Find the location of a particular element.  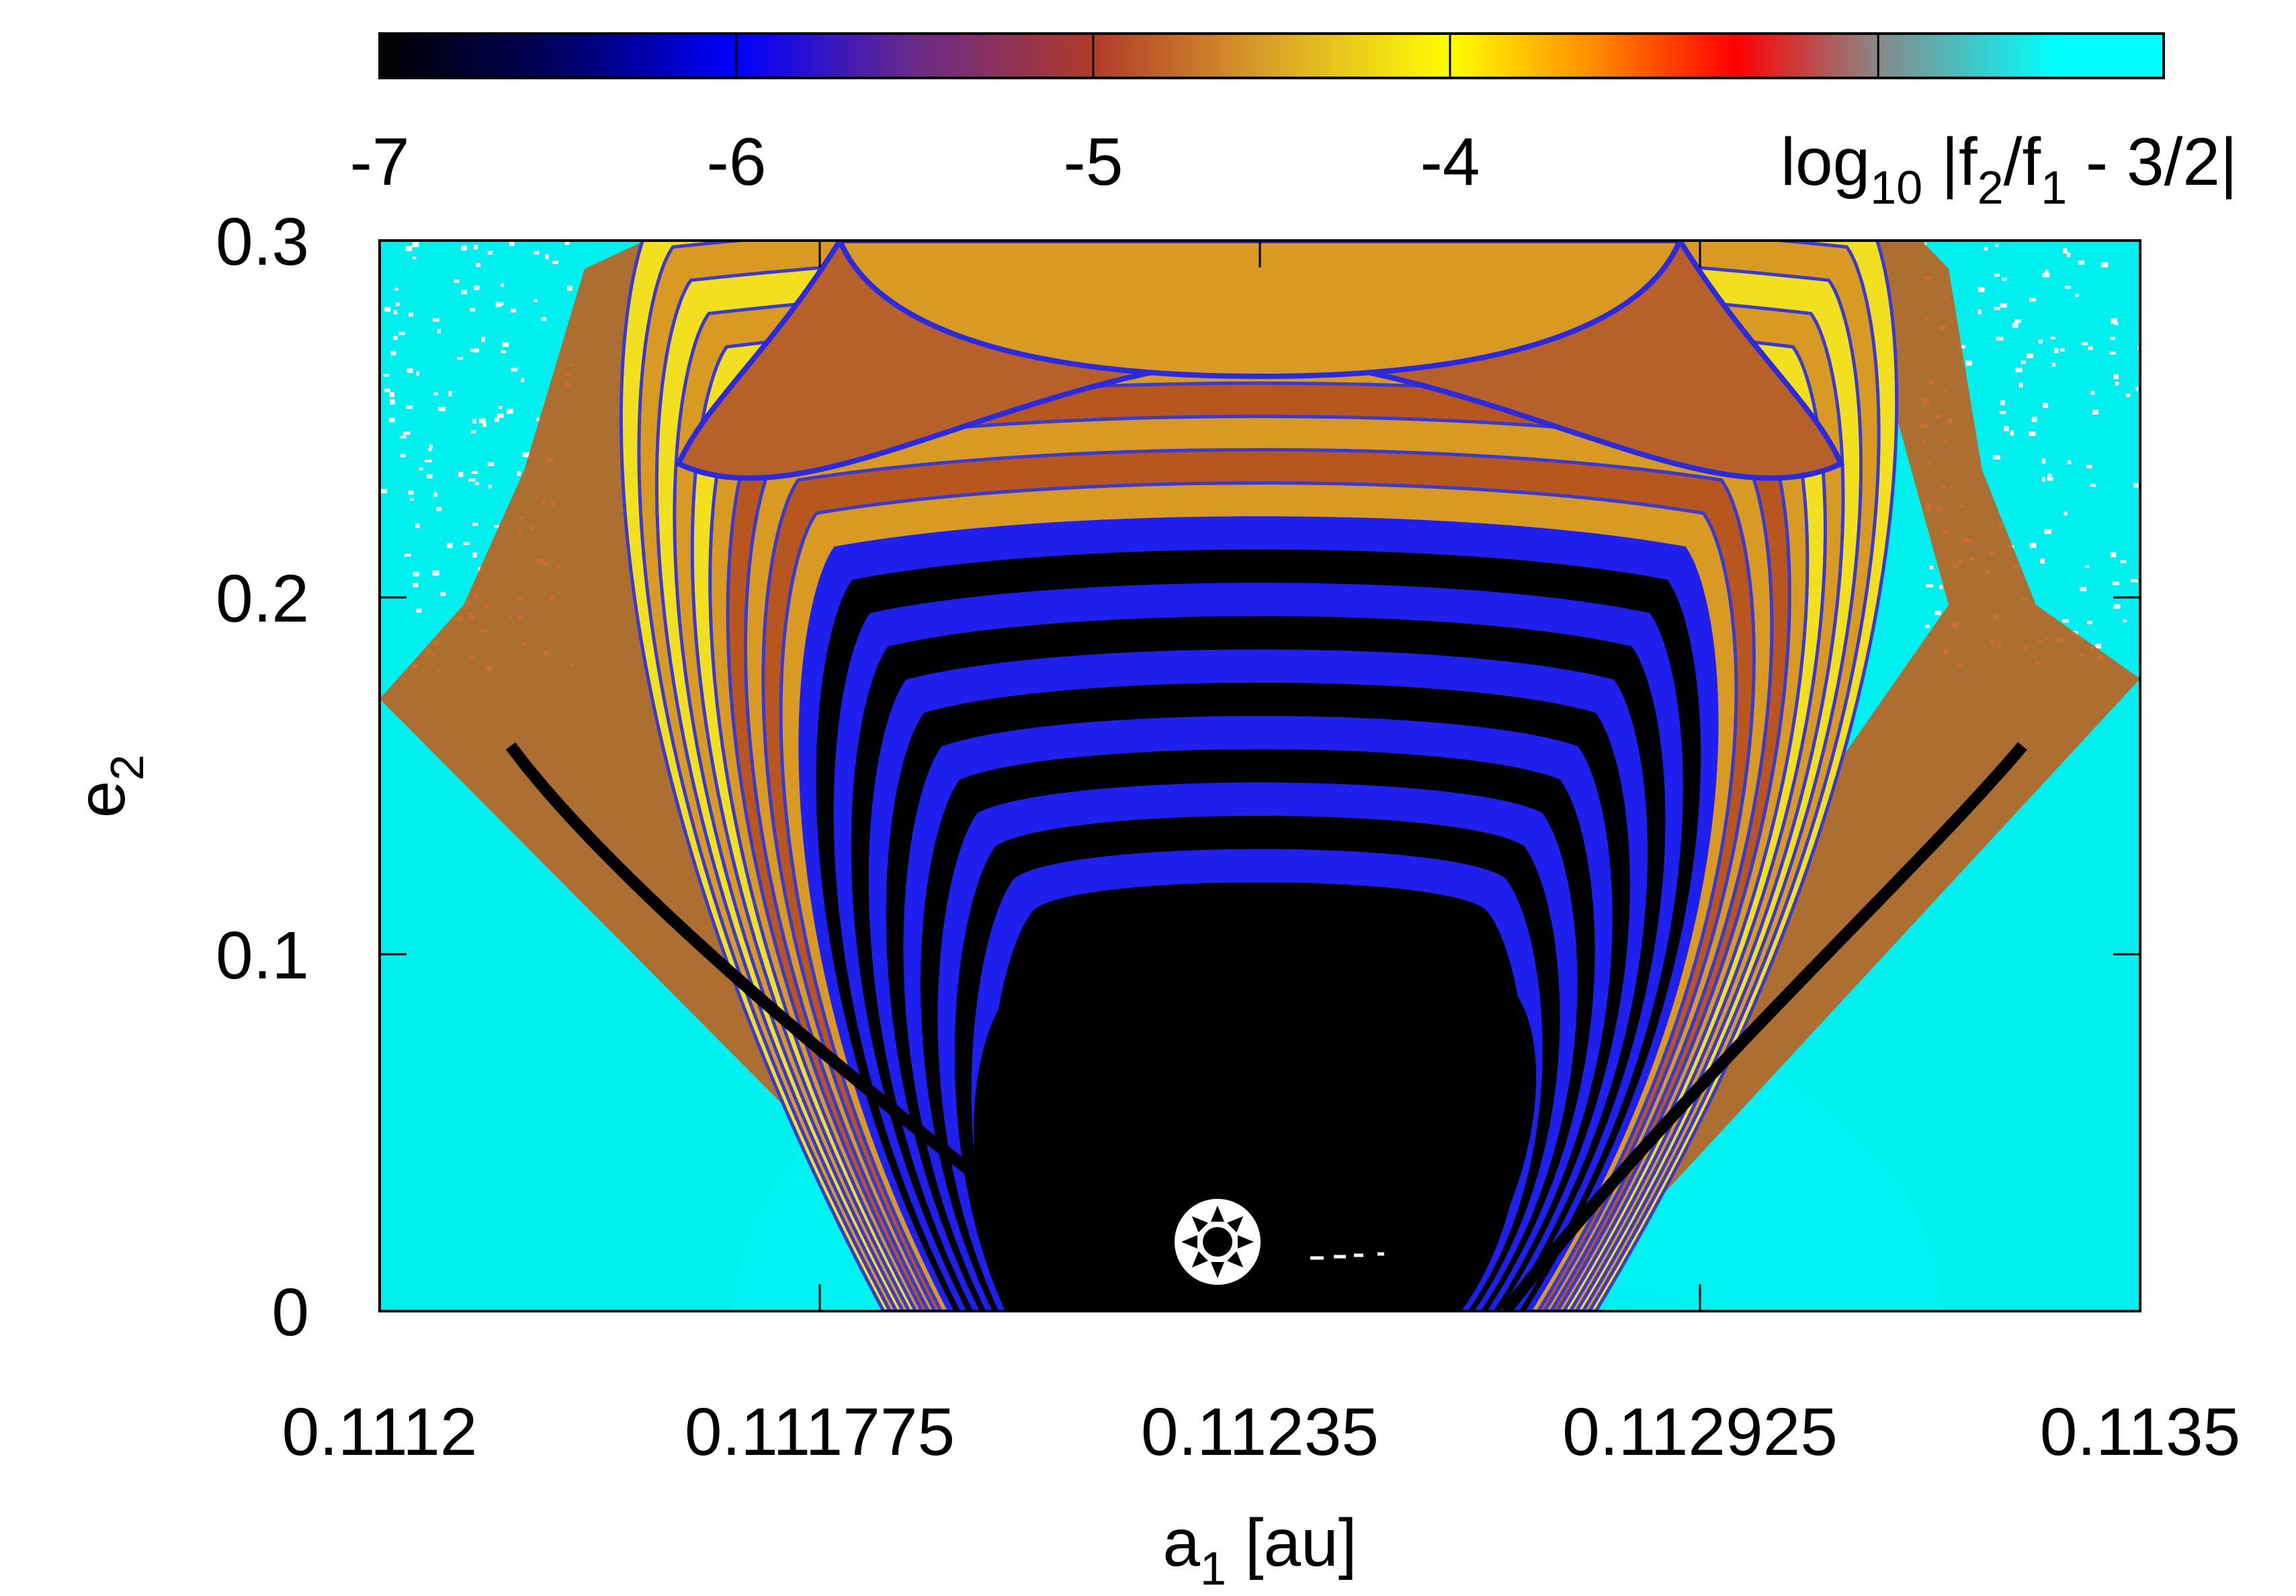

y-tick-label: 0.3 is located at coordinates (262, 242).